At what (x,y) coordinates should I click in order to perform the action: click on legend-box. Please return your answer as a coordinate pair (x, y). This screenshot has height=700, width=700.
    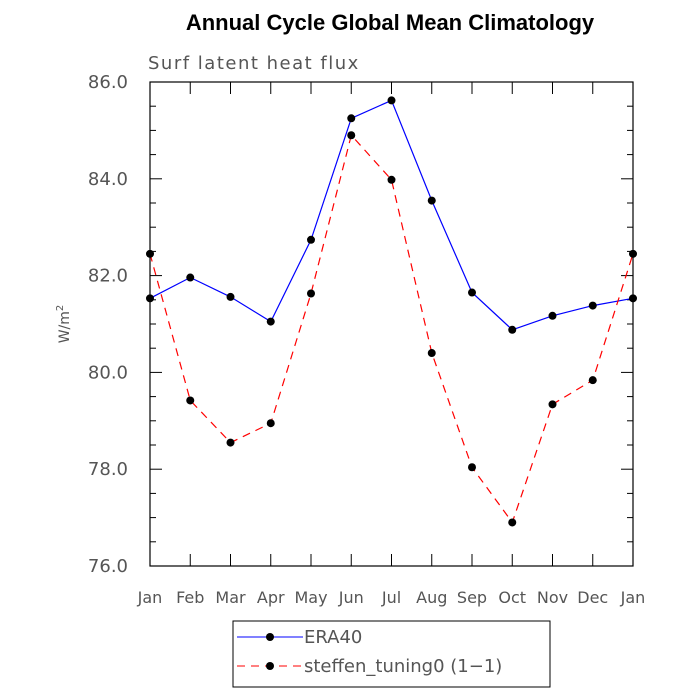
    Looking at the image, I should click on (391, 654).